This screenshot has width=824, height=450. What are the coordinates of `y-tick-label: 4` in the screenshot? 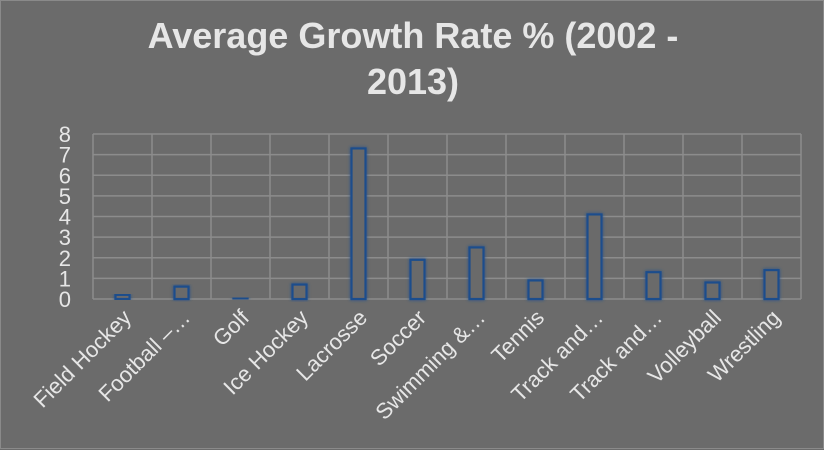 It's located at (65, 217).